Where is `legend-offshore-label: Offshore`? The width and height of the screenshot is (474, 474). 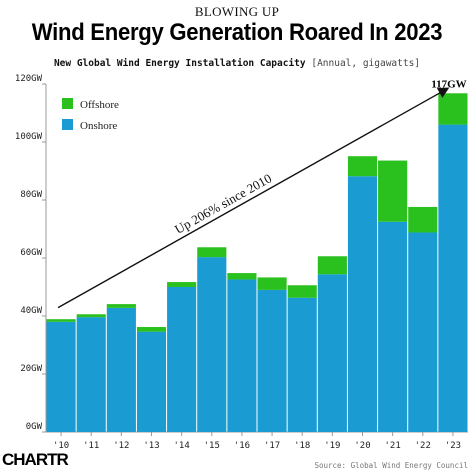 legend-offshore-label: Offshore is located at coordinates (99, 105).